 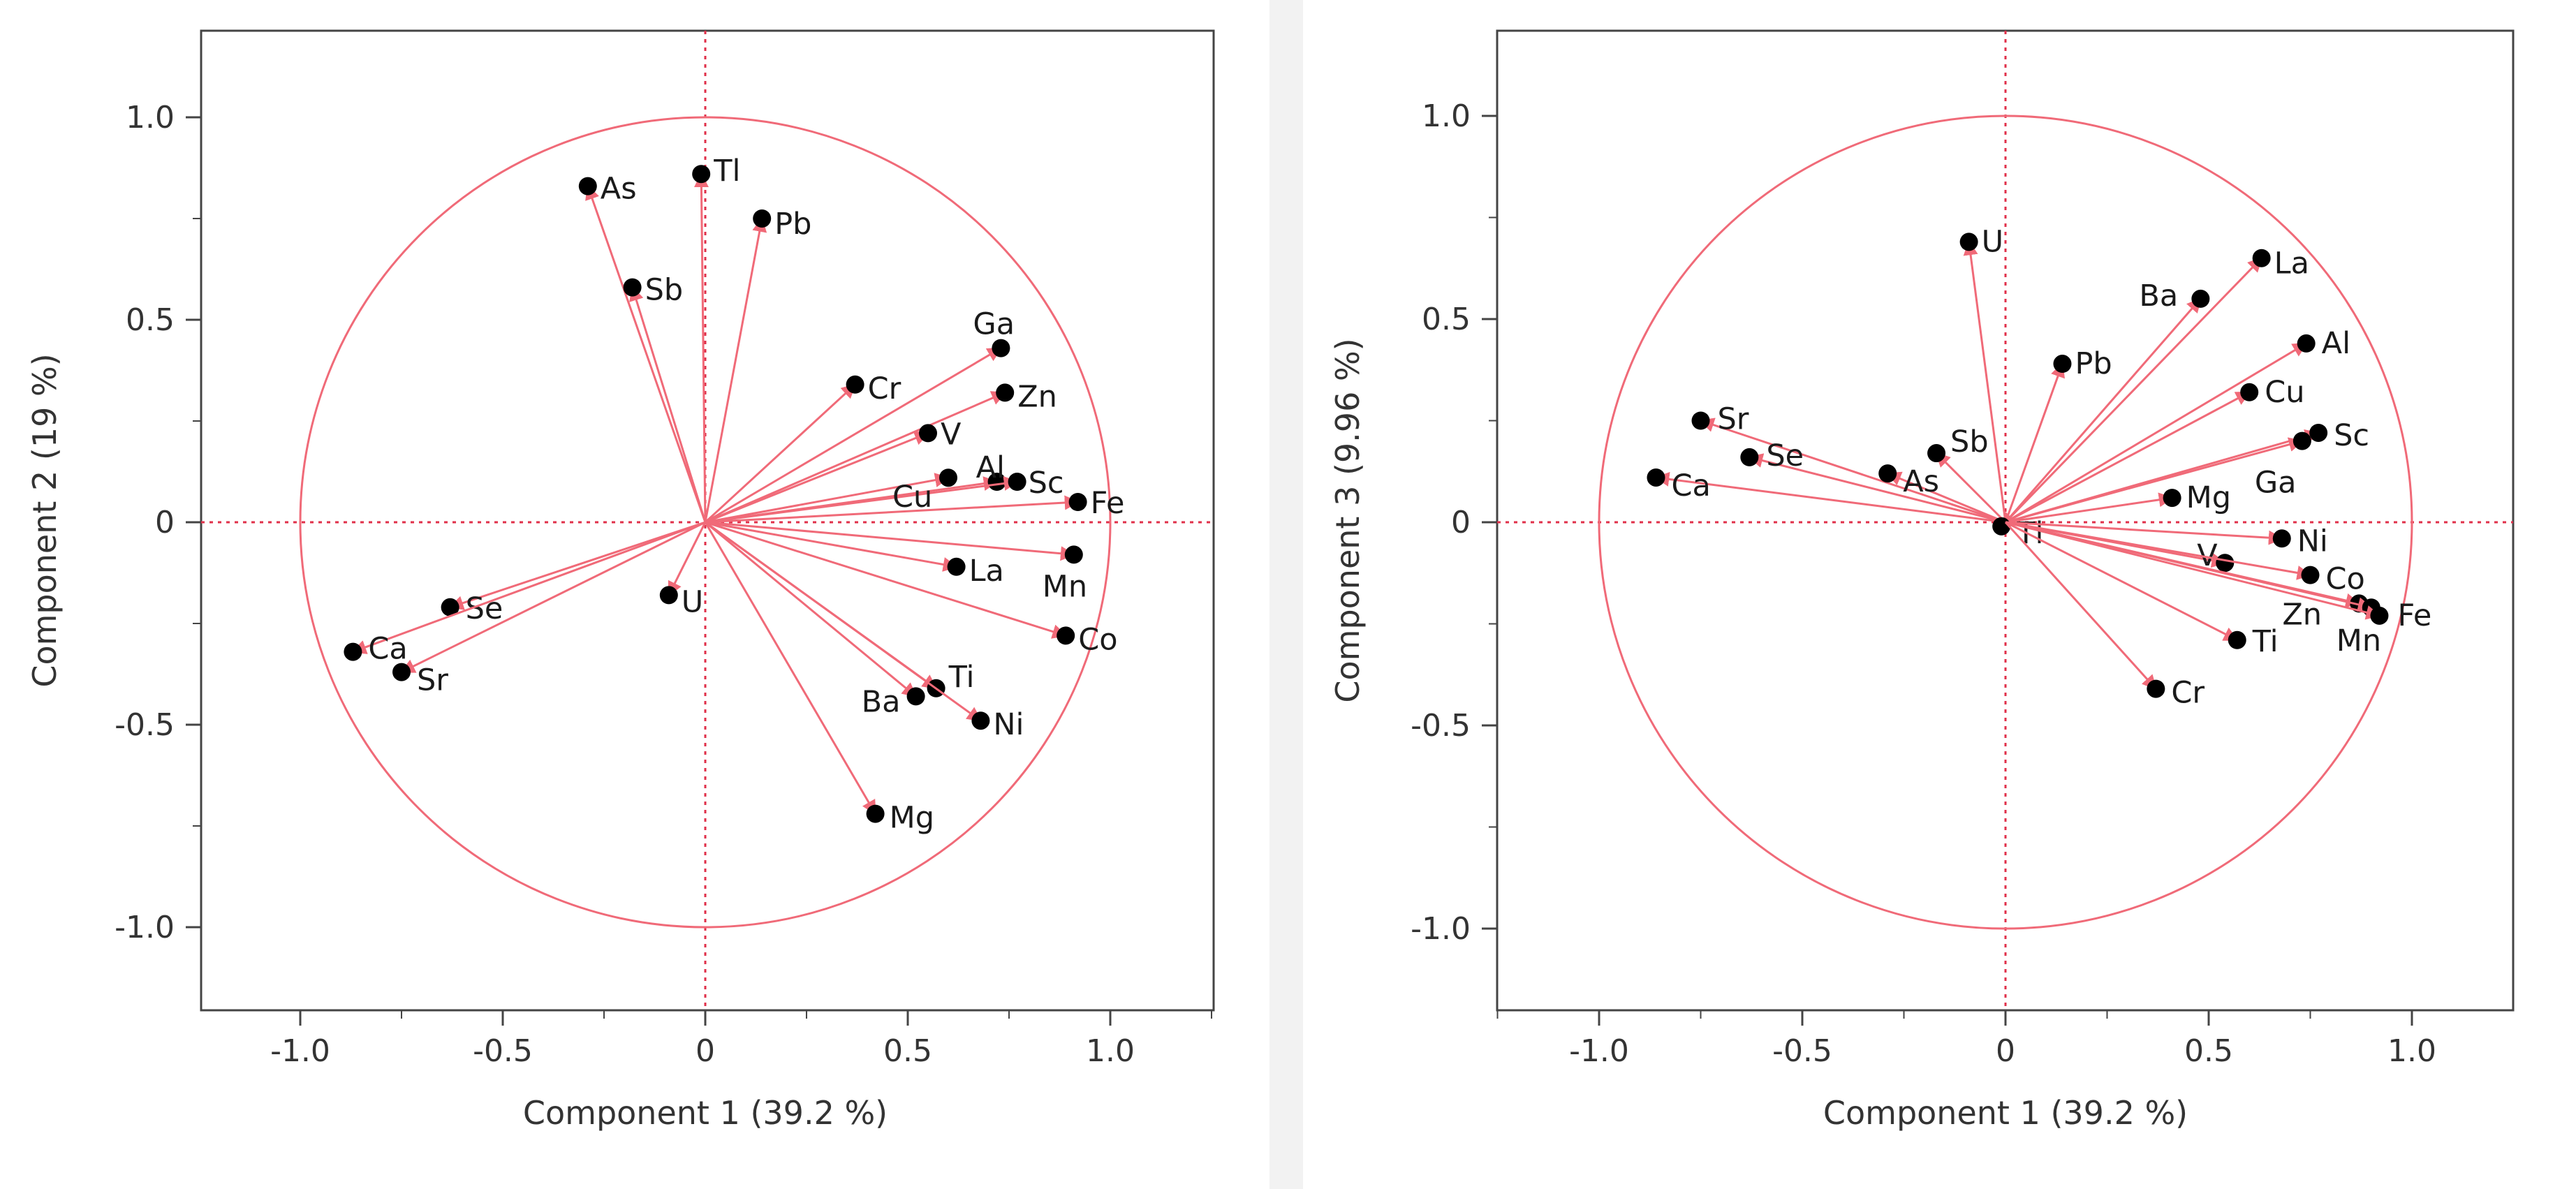 I want to click on y-tick-label: -0.5, so click(x=145, y=725).